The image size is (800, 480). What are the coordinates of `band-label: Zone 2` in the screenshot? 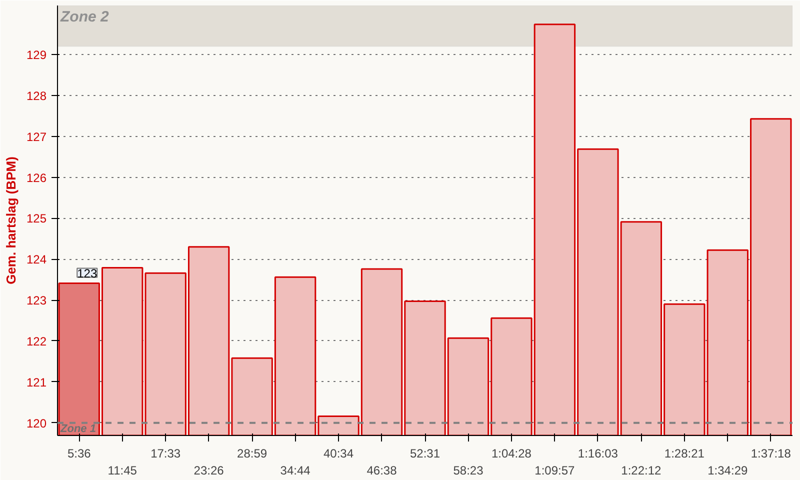 It's located at (85, 17).